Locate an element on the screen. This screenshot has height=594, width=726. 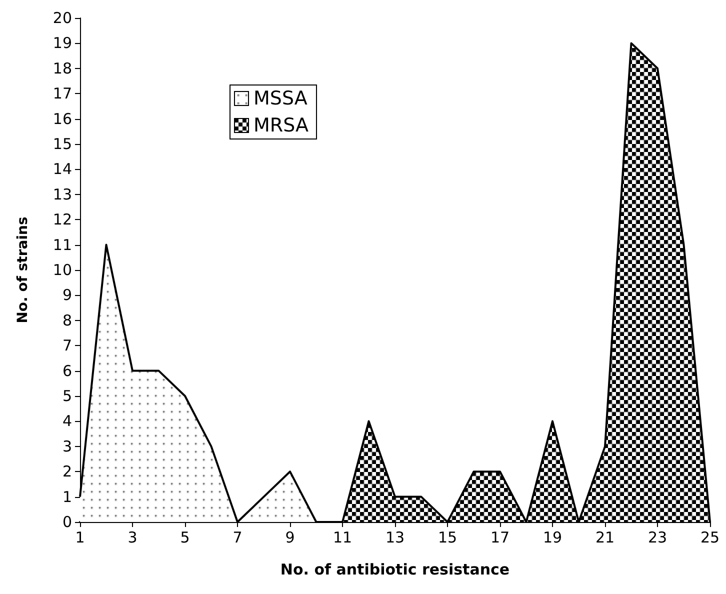
y-tick-label: 5 is located at coordinates (67, 396).